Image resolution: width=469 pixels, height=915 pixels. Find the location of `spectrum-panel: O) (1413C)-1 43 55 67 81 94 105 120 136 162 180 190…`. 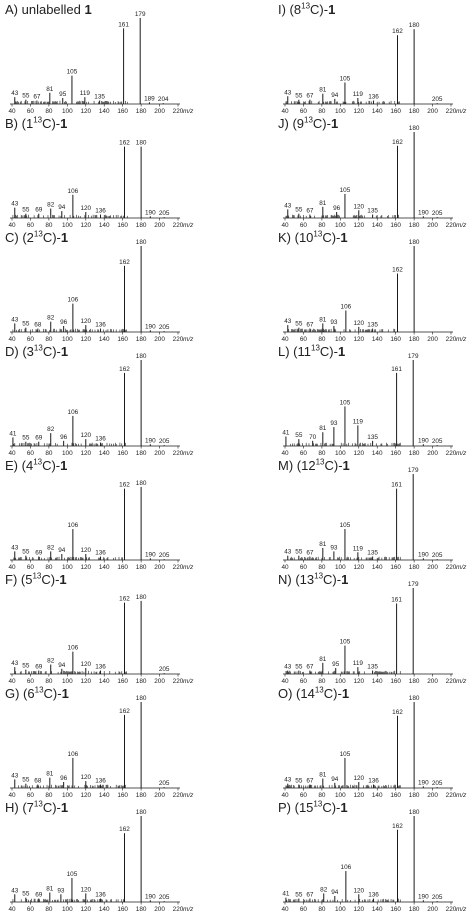

spectrum-panel: O) (1413C)-1 43 55 67 81 94 105 120 136 162 180 190… is located at coordinates (373, 743).